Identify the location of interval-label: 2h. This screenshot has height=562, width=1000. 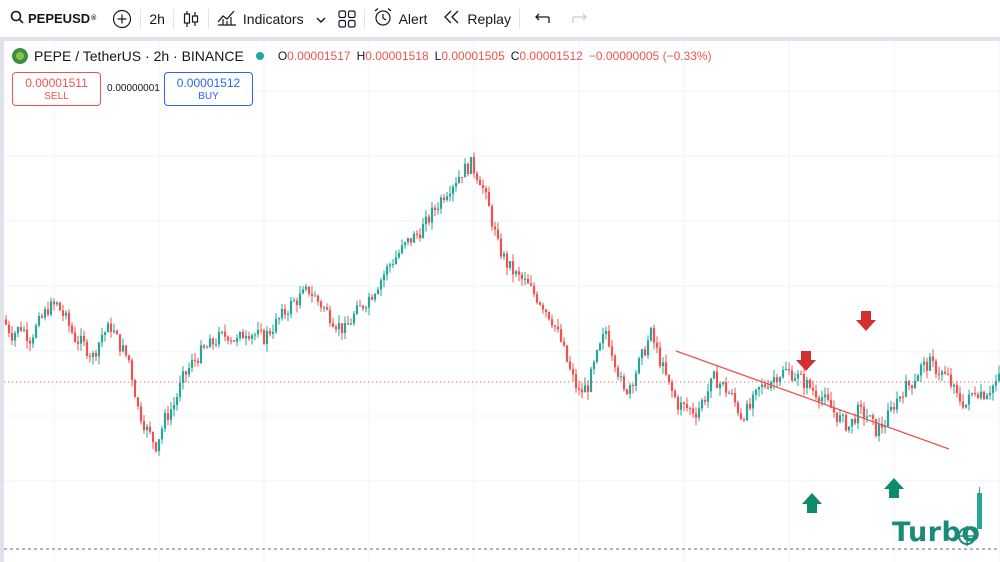
(157, 18).